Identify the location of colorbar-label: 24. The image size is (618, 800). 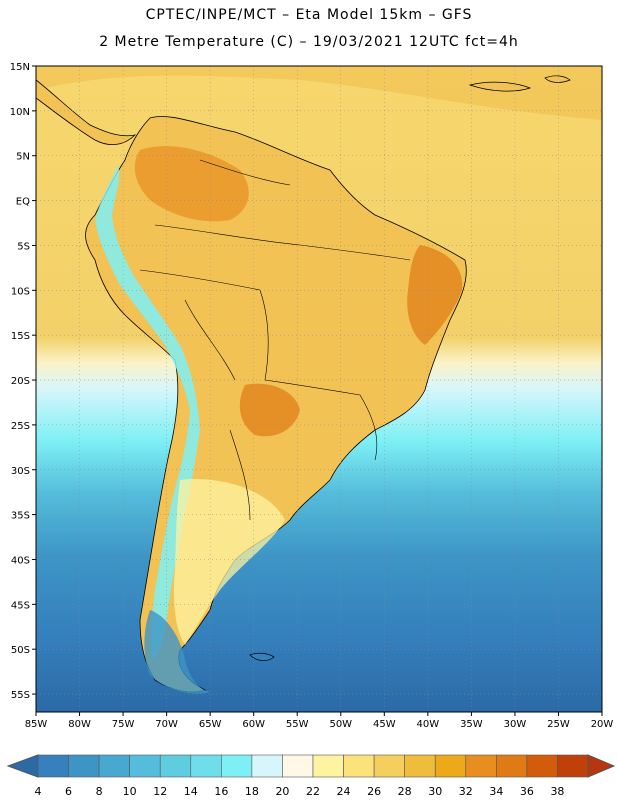
(344, 791).